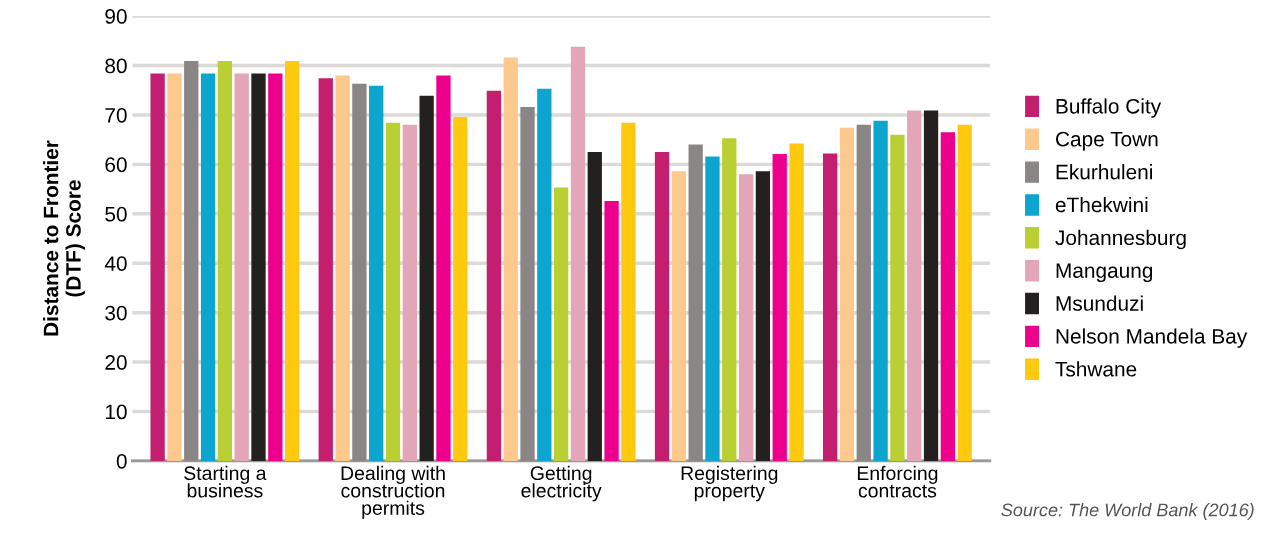  I want to click on legend-label: Cape Town, so click(1107, 141).